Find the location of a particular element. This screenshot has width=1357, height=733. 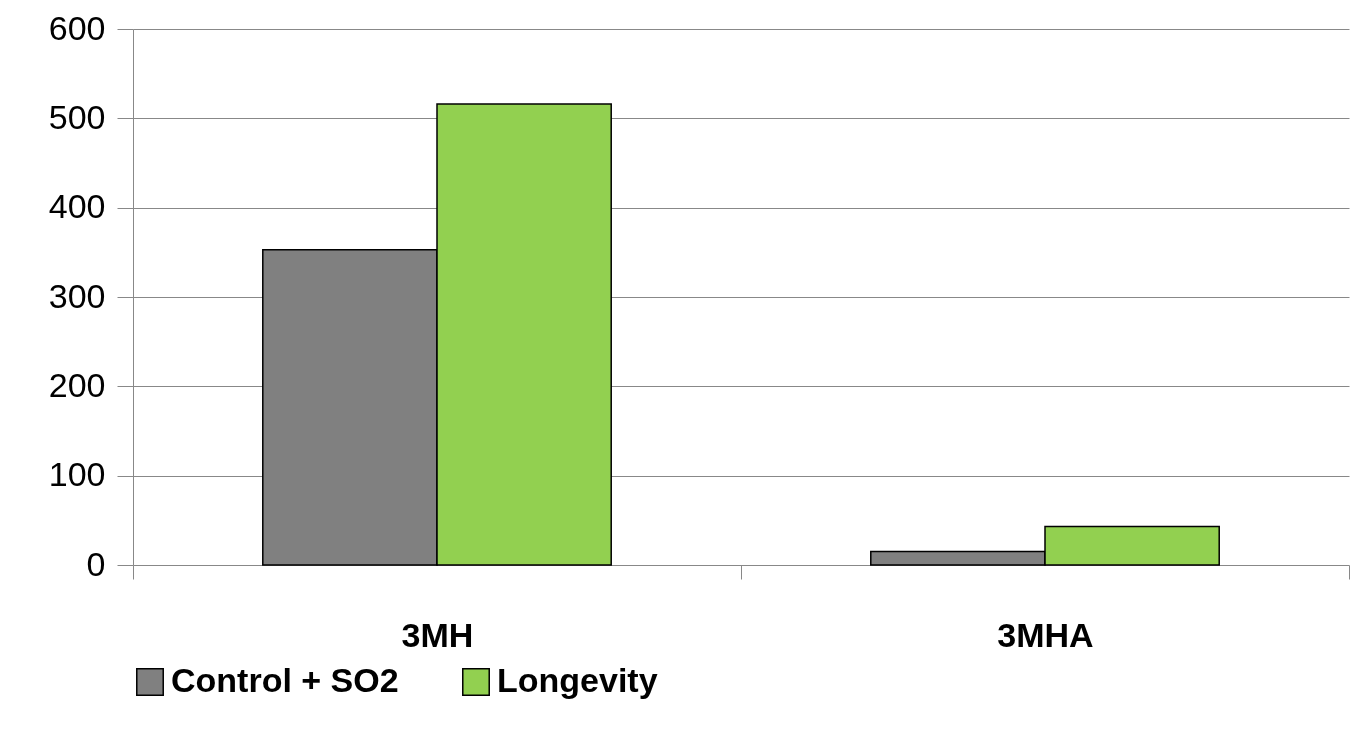

x-tick-label: 3MHA is located at coordinates (1045, 634).